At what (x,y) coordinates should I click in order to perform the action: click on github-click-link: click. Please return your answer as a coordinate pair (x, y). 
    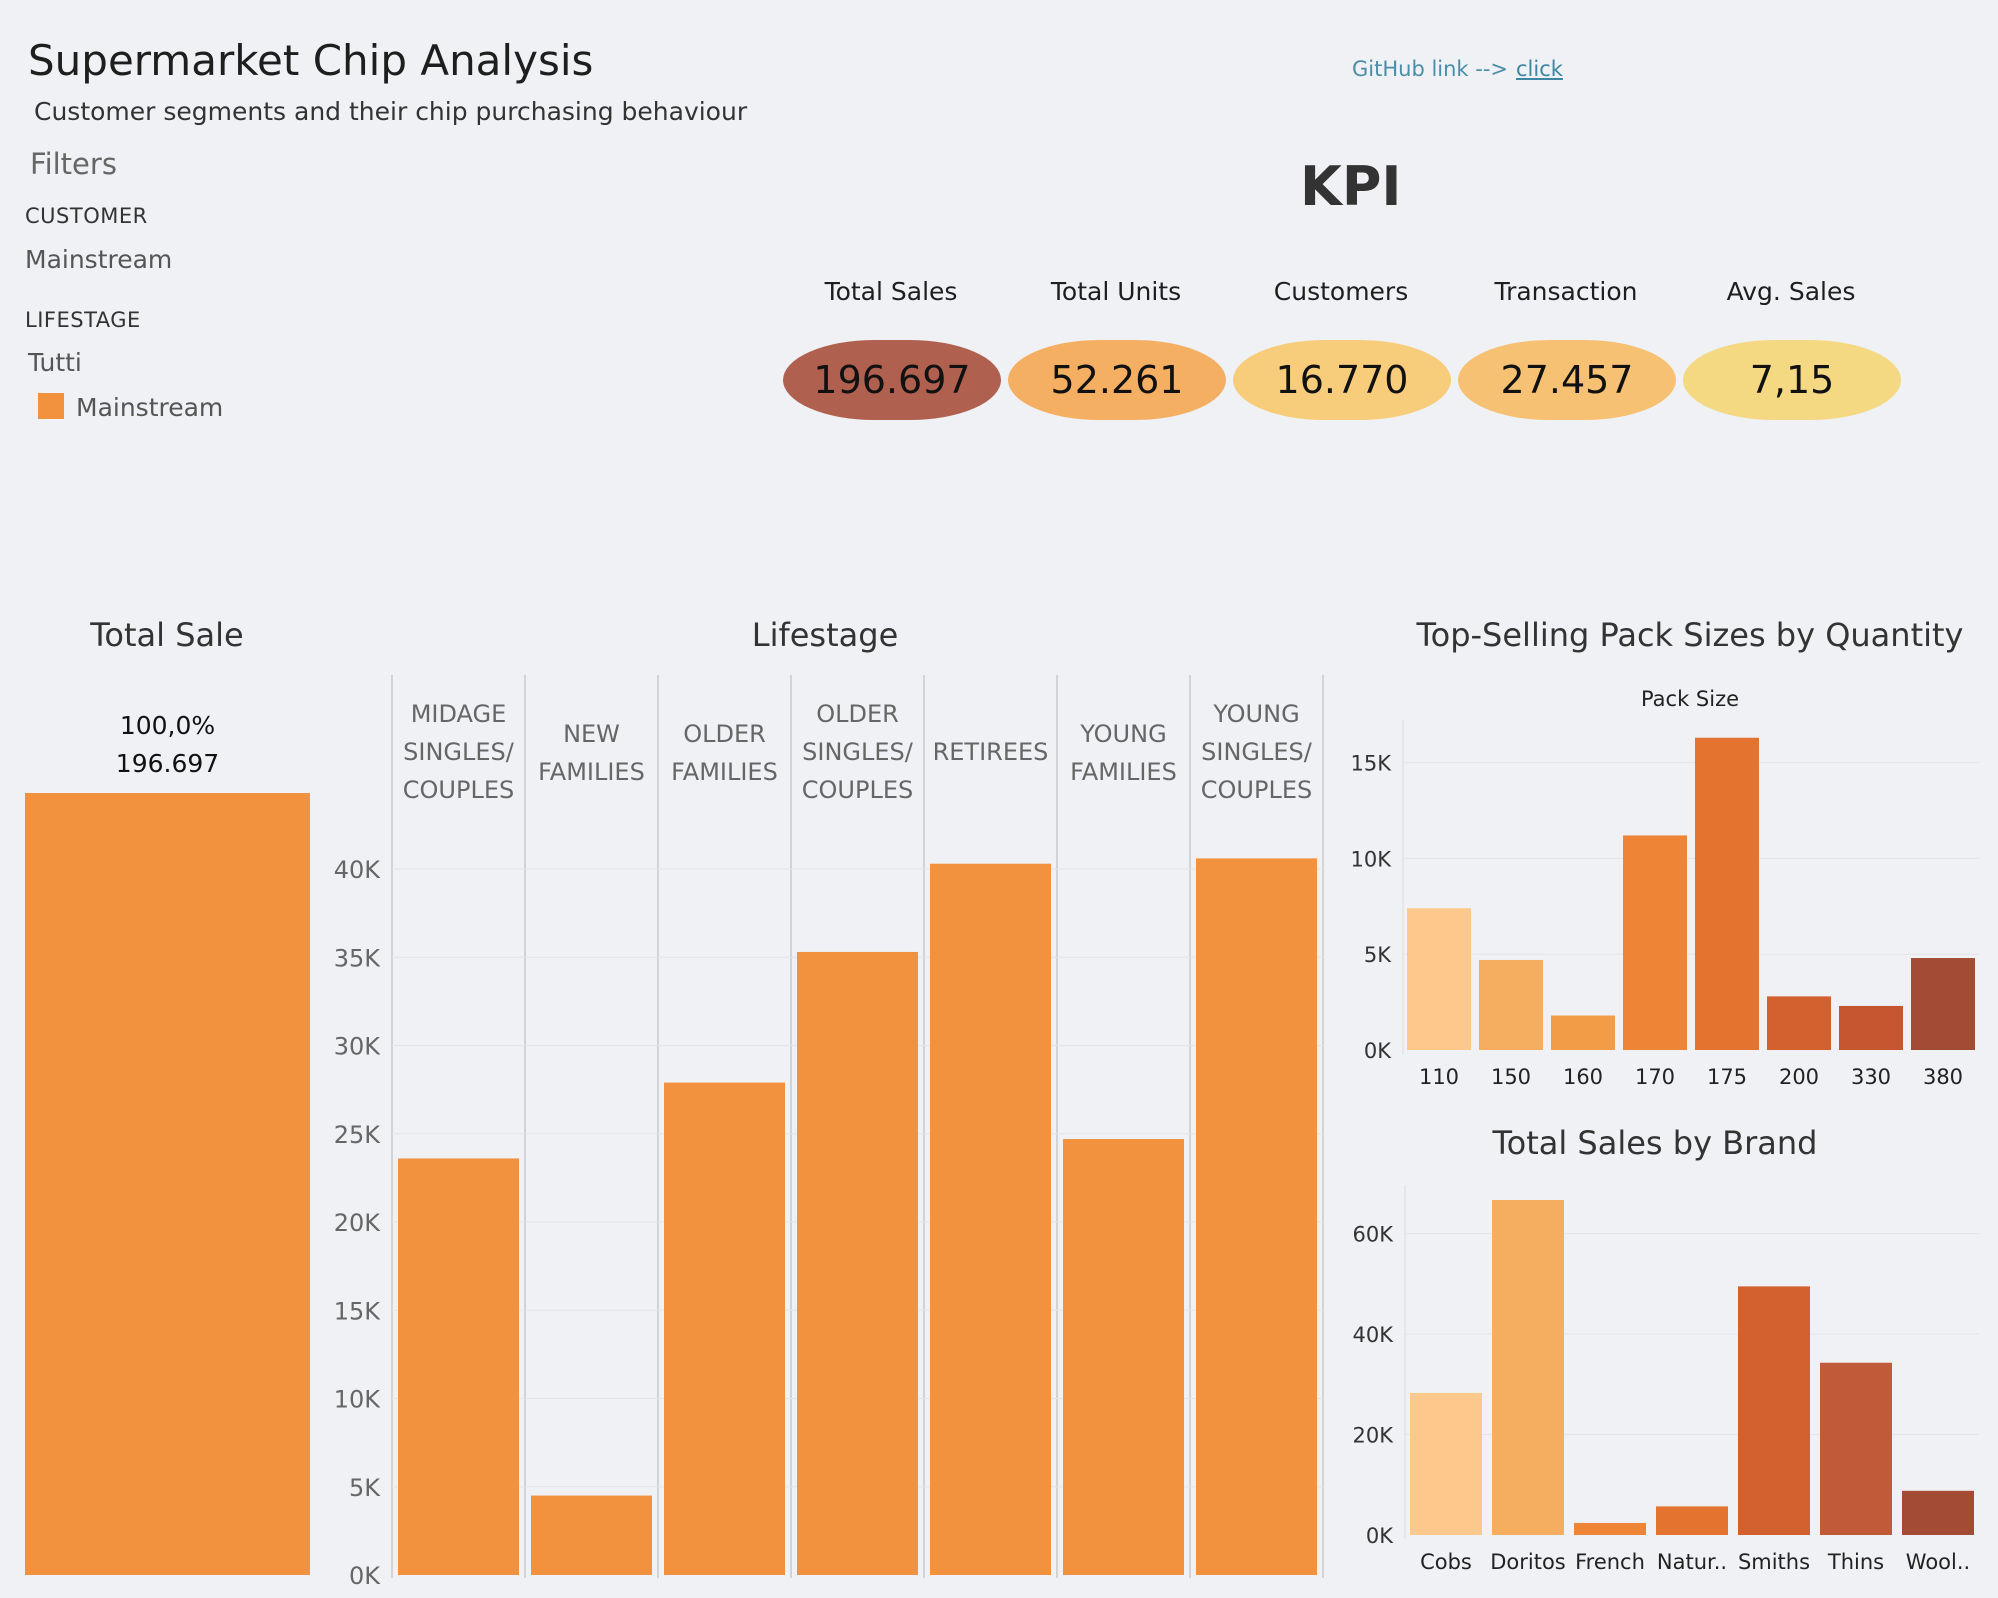
    Looking at the image, I should click on (1539, 69).